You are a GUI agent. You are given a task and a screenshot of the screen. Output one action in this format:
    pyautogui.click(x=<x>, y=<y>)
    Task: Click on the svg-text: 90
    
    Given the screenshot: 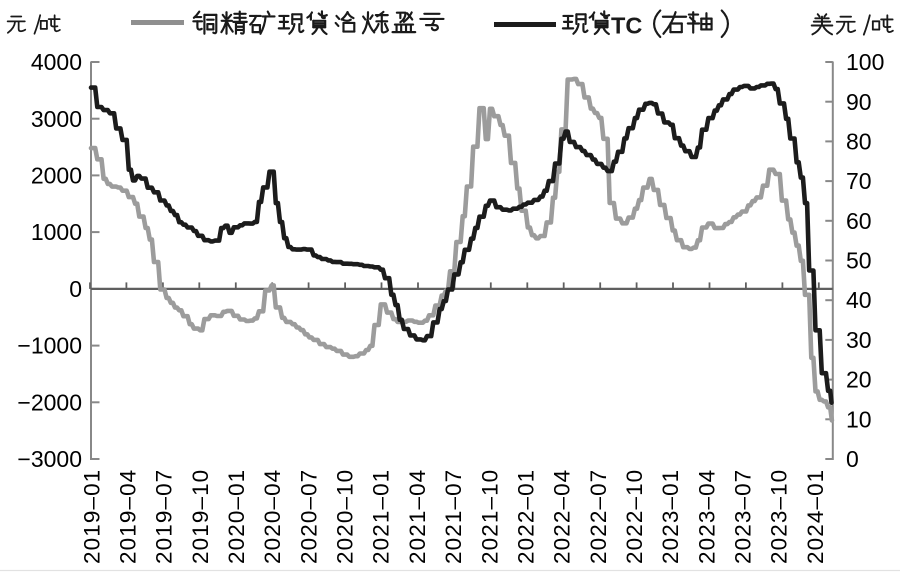 What is the action you would take?
    pyautogui.click(x=859, y=102)
    